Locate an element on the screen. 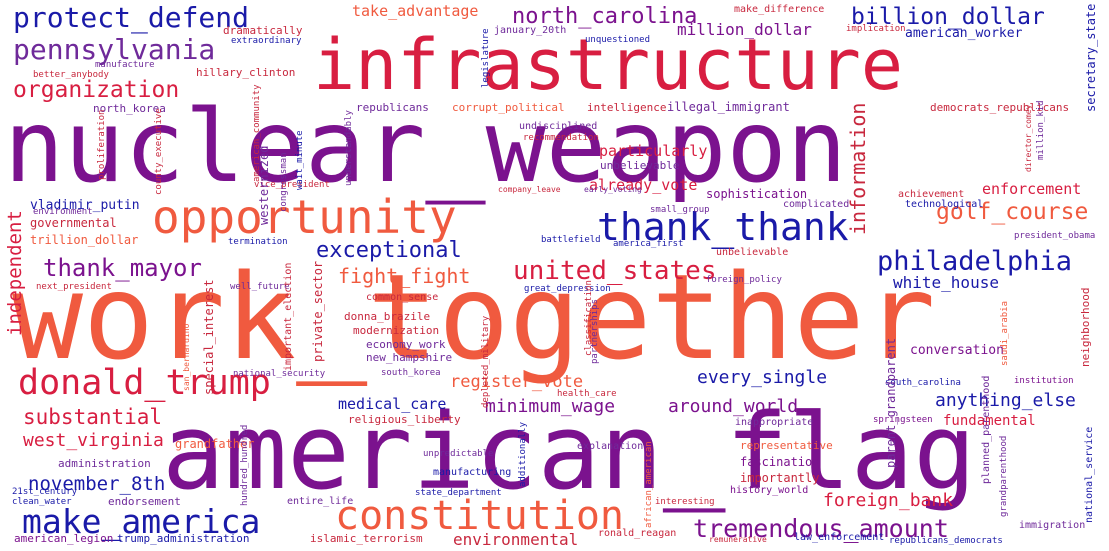  word-hundred-hundred: hundred_hundred is located at coordinates (245, 465).